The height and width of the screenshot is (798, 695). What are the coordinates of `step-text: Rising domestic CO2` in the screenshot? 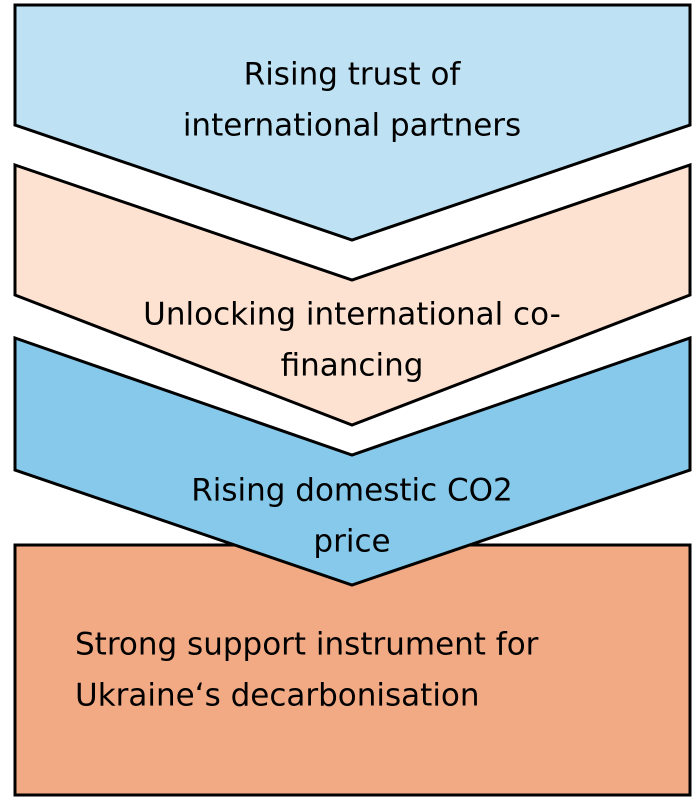 It's located at (352, 491).